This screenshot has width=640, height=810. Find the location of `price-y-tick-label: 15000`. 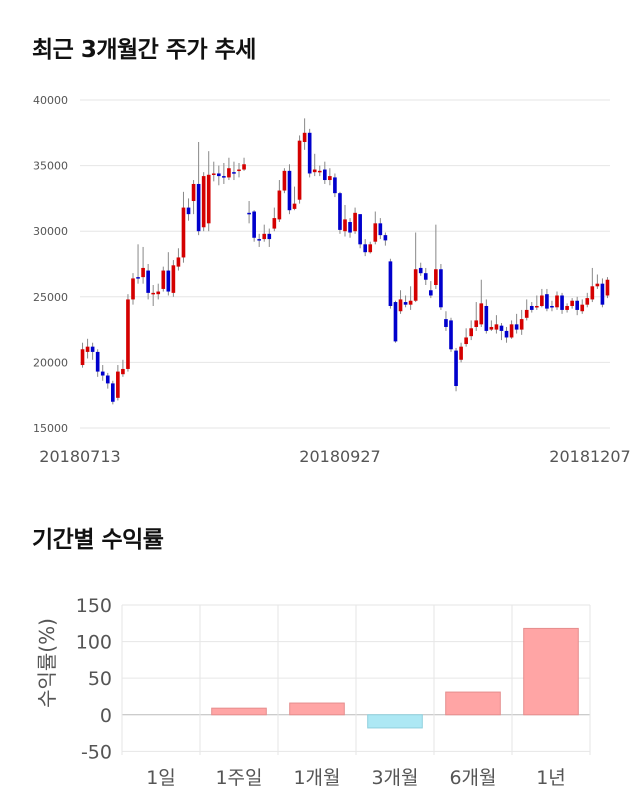

price-y-tick-label: 15000 is located at coordinates (50, 428).